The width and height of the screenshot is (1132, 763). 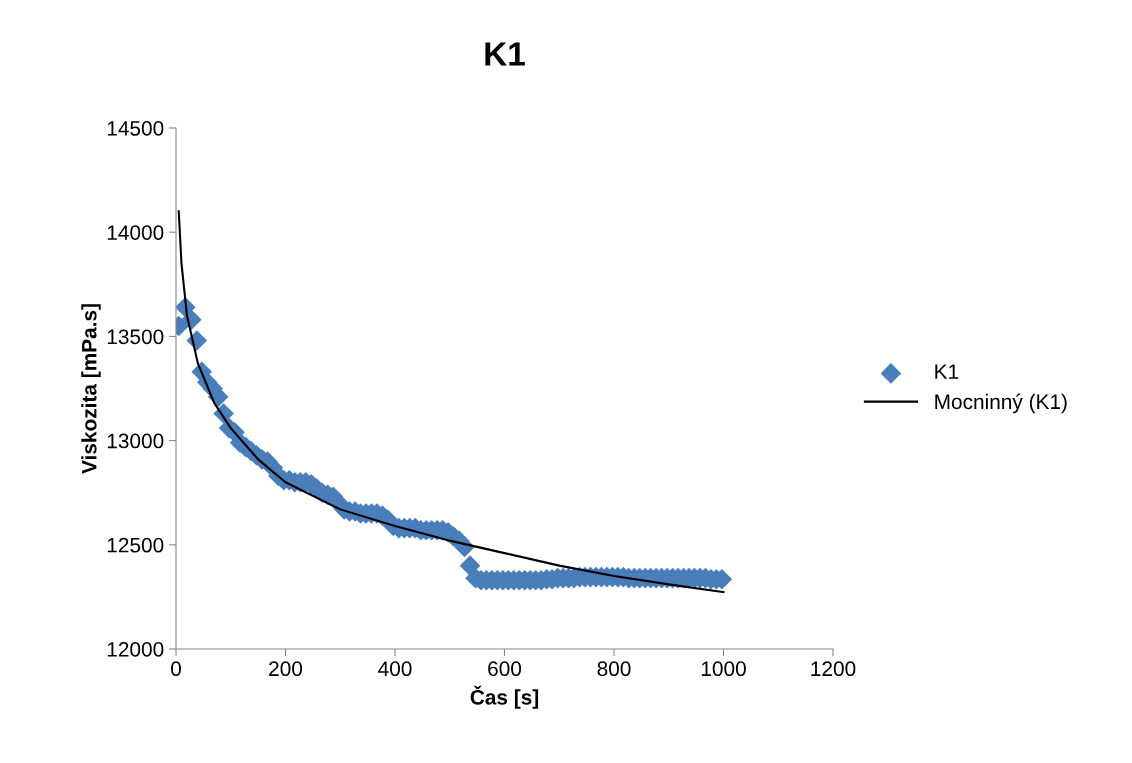 I want to click on y-tick-label: 13000, so click(x=135, y=441).